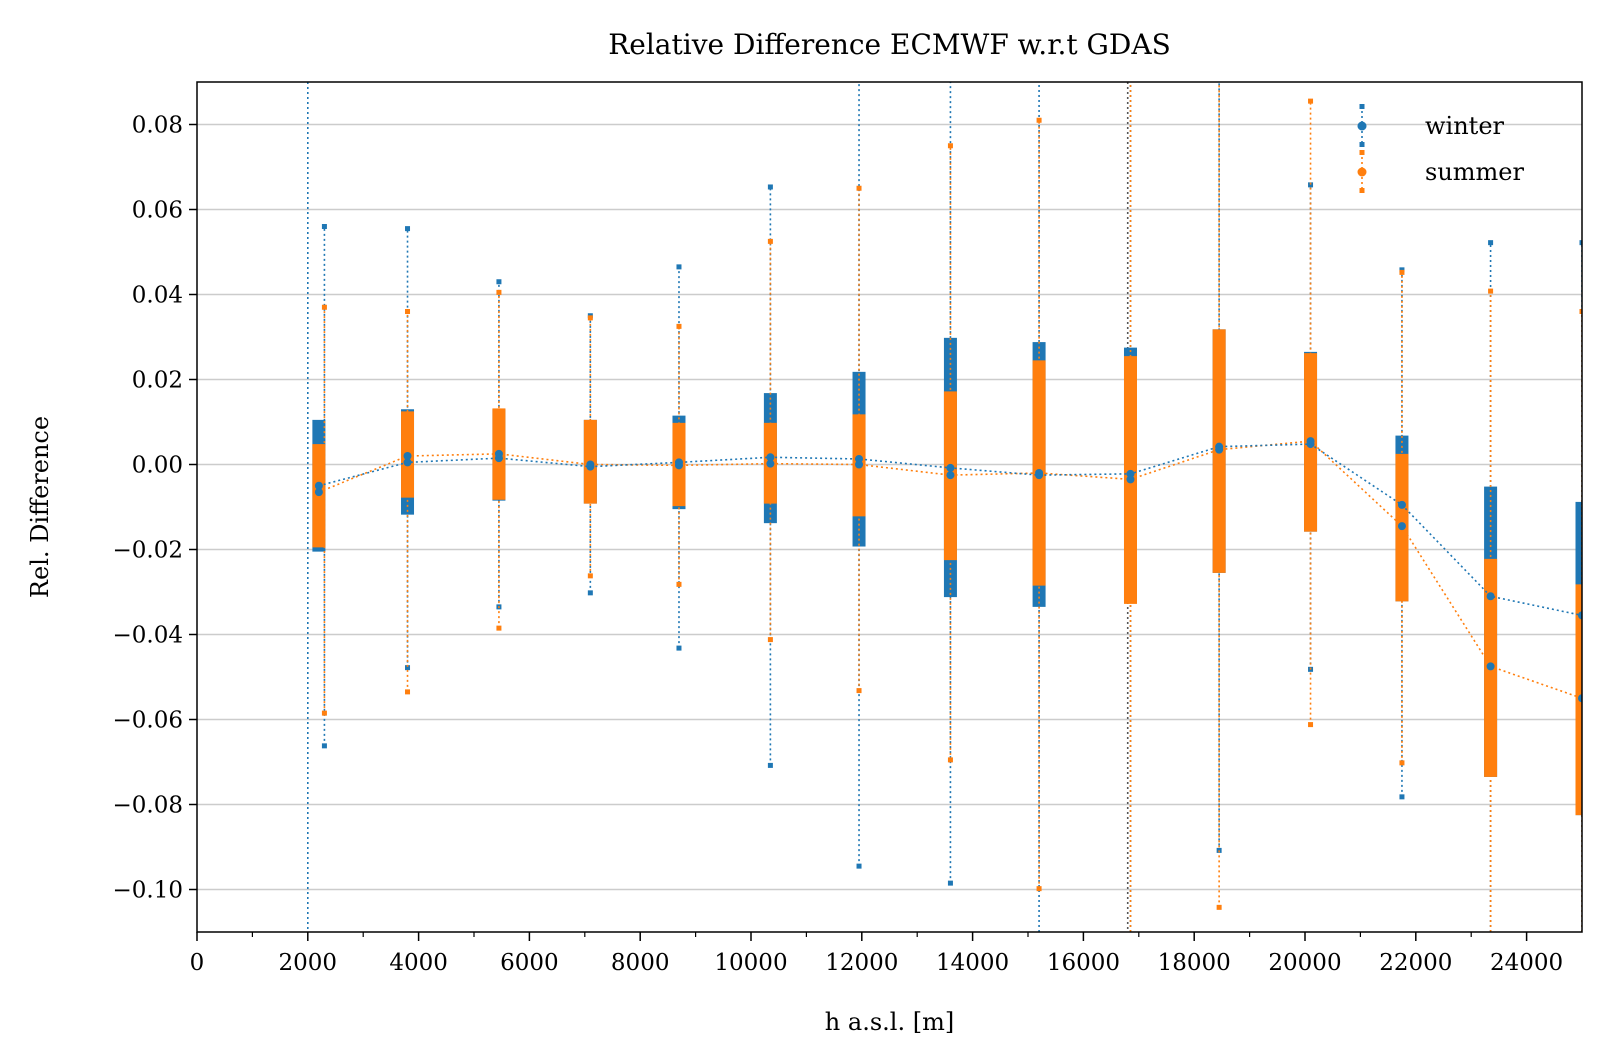 This screenshot has width=1602, height=1064. What do you see at coordinates (1415, 963) in the screenshot?
I see `x-tick-label: 22000` at bounding box center [1415, 963].